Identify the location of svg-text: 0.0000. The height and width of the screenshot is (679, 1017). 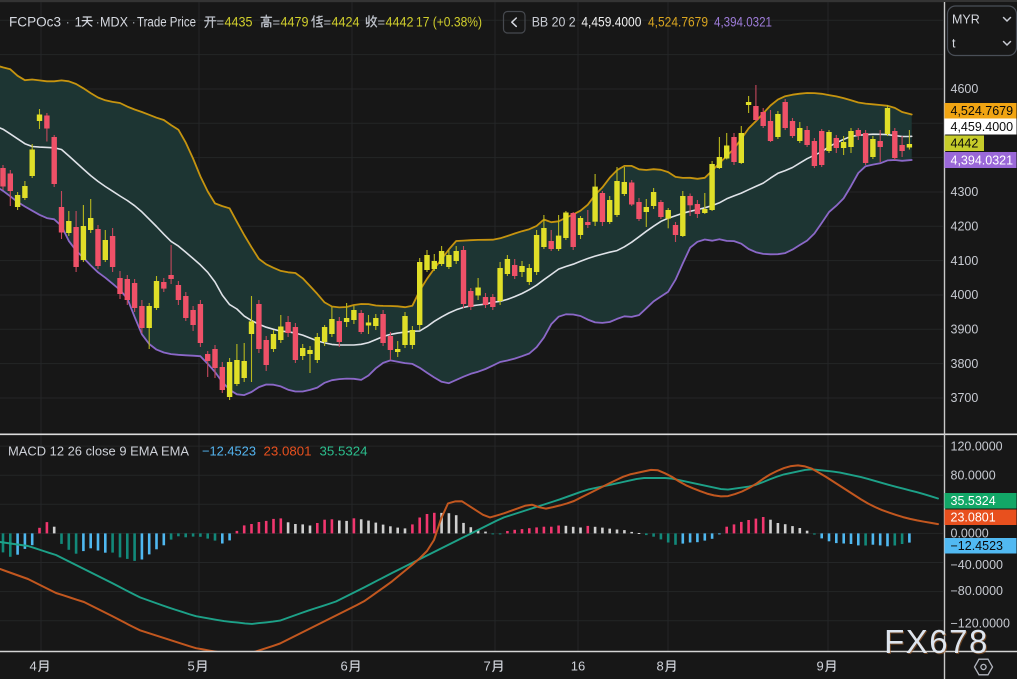
(970, 534).